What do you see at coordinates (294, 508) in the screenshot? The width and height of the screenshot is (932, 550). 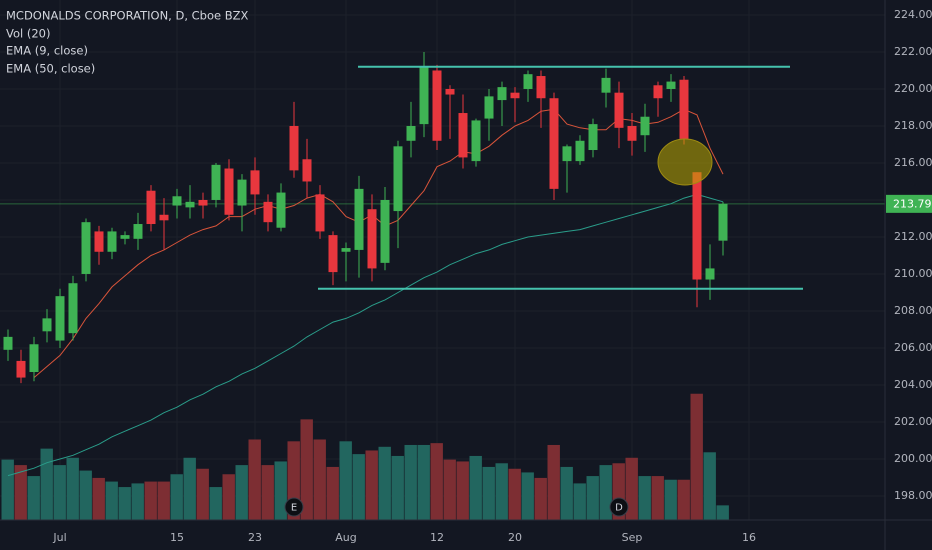 I see `event-label: E` at bounding box center [294, 508].